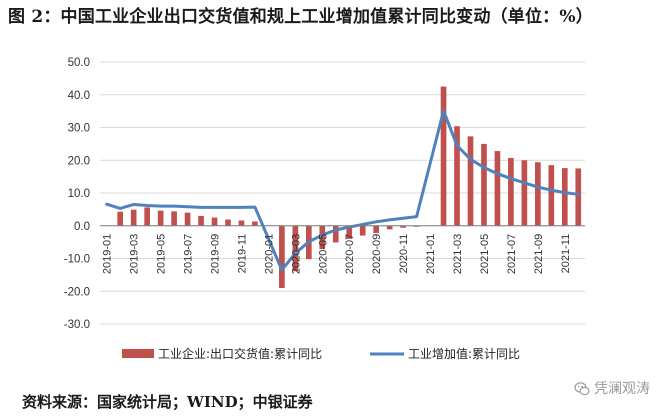 The width and height of the screenshot is (662, 418). I want to click on watermark: 凭澜观涛, so click(612, 389).